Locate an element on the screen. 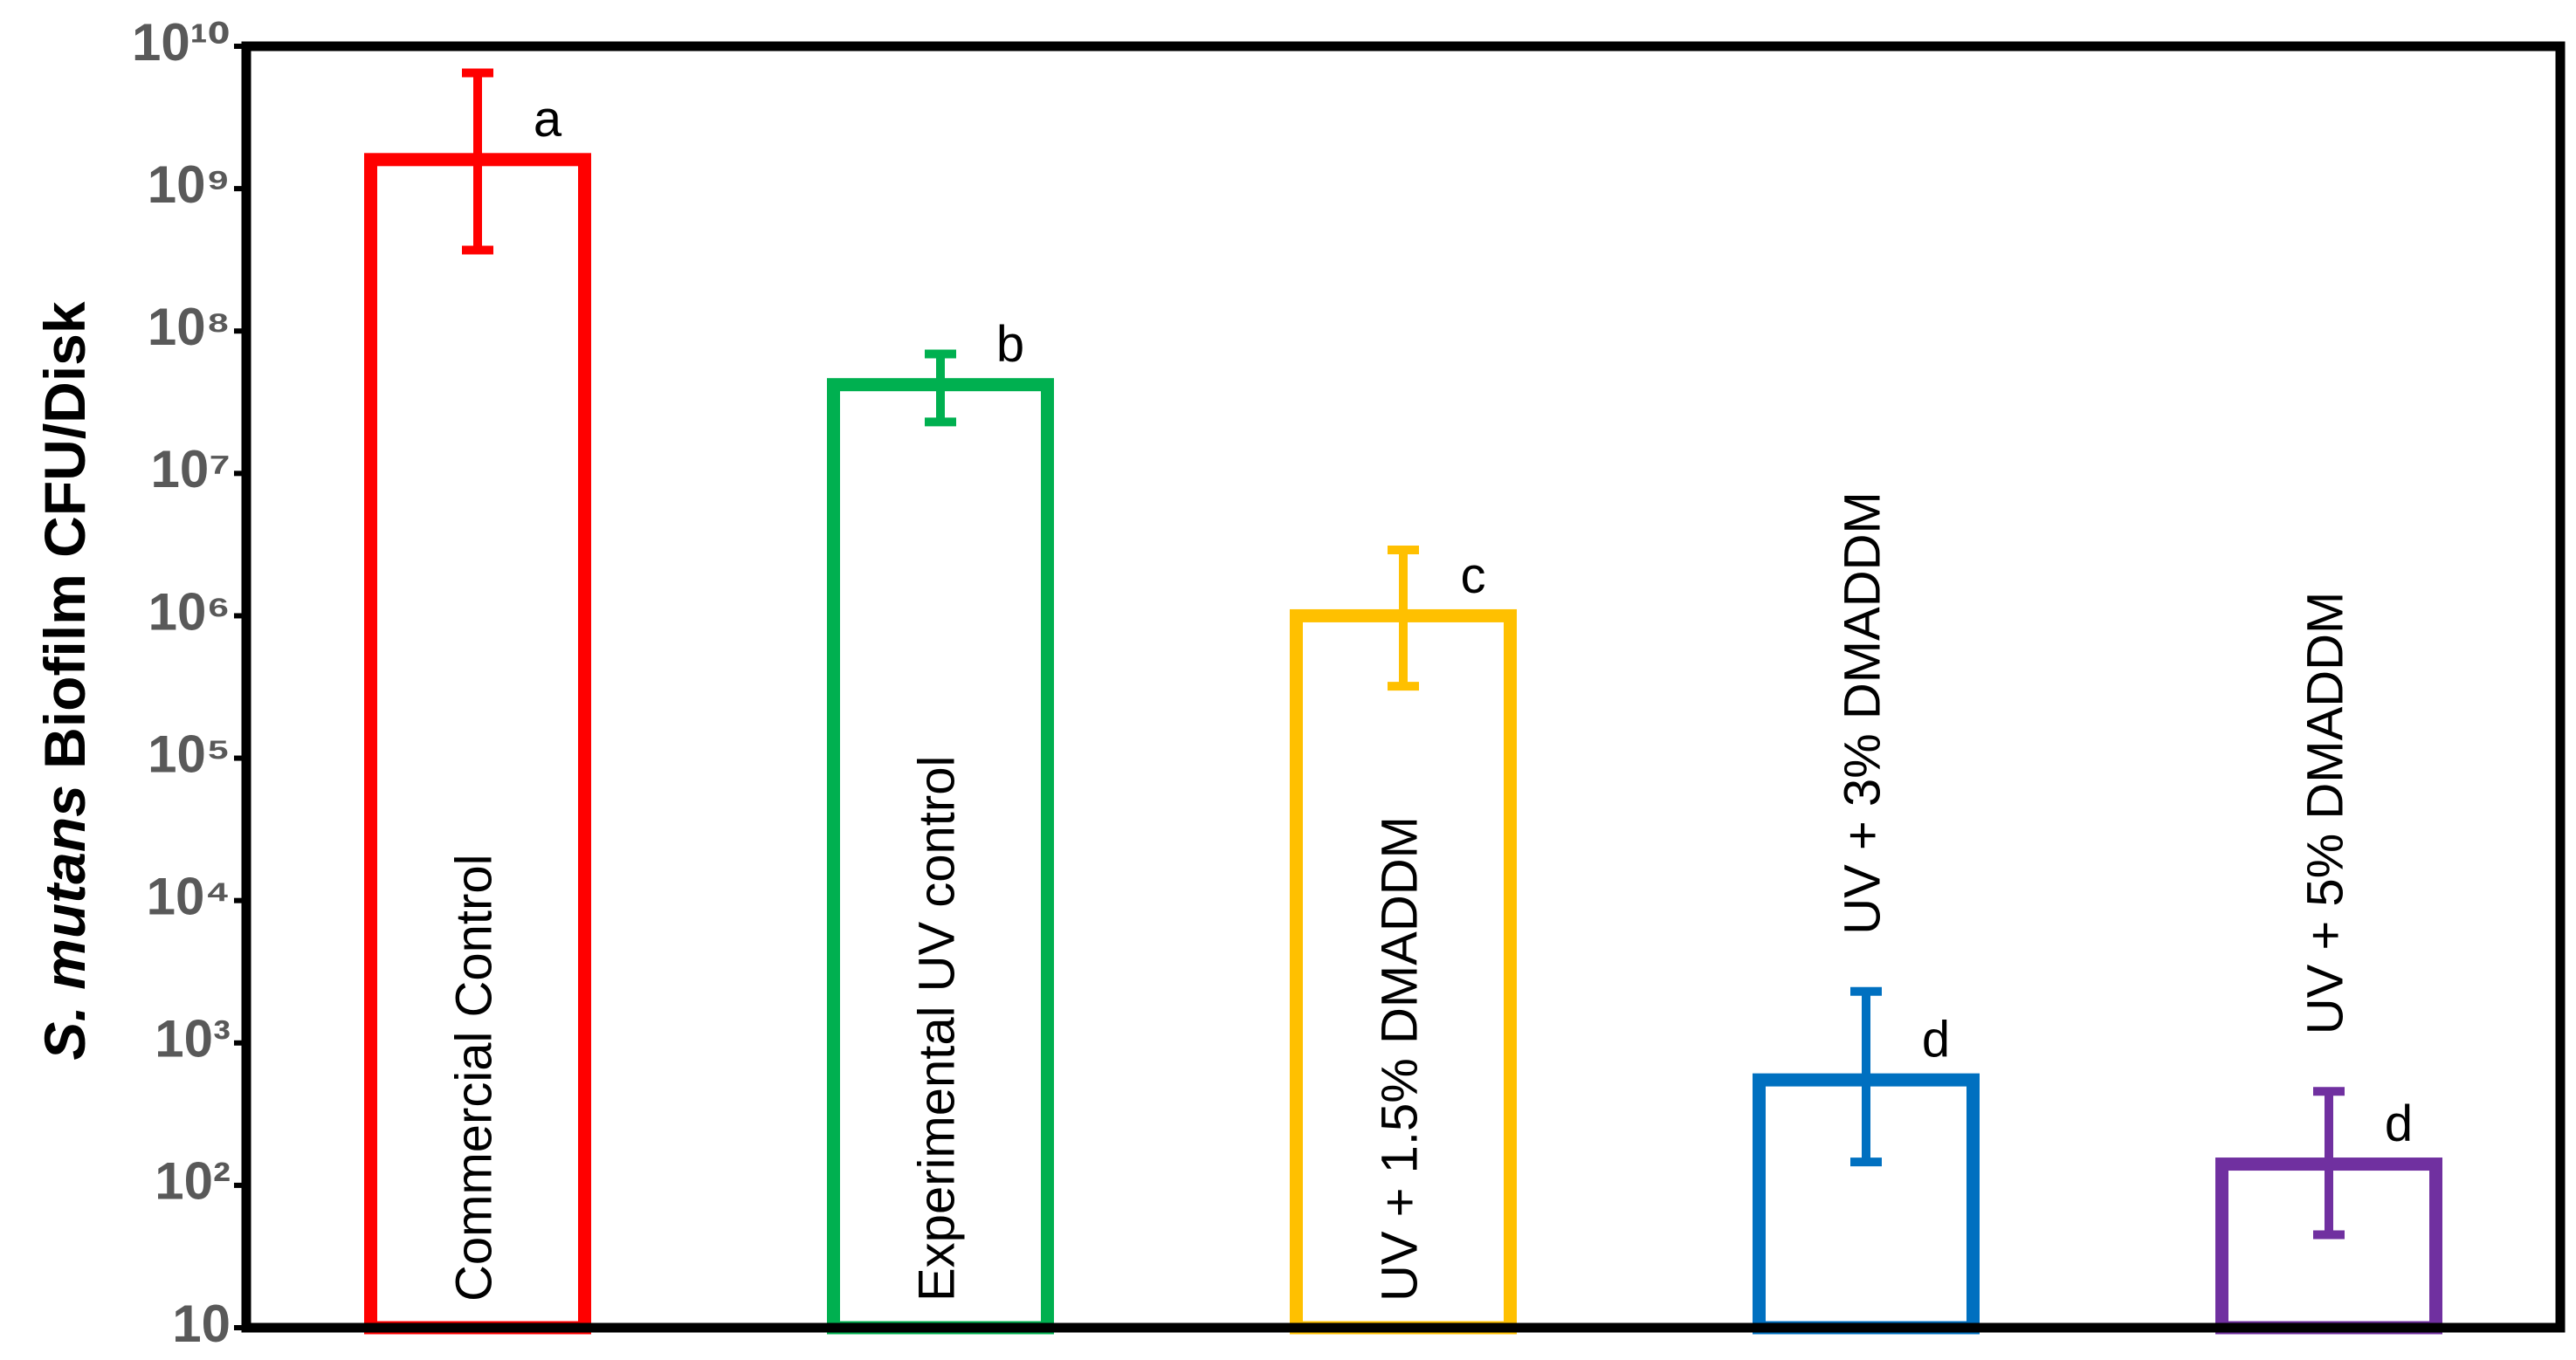 The width and height of the screenshot is (2576, 1360). y-label: Biofilm CFU/Disk is located at coordinates (64, 535).